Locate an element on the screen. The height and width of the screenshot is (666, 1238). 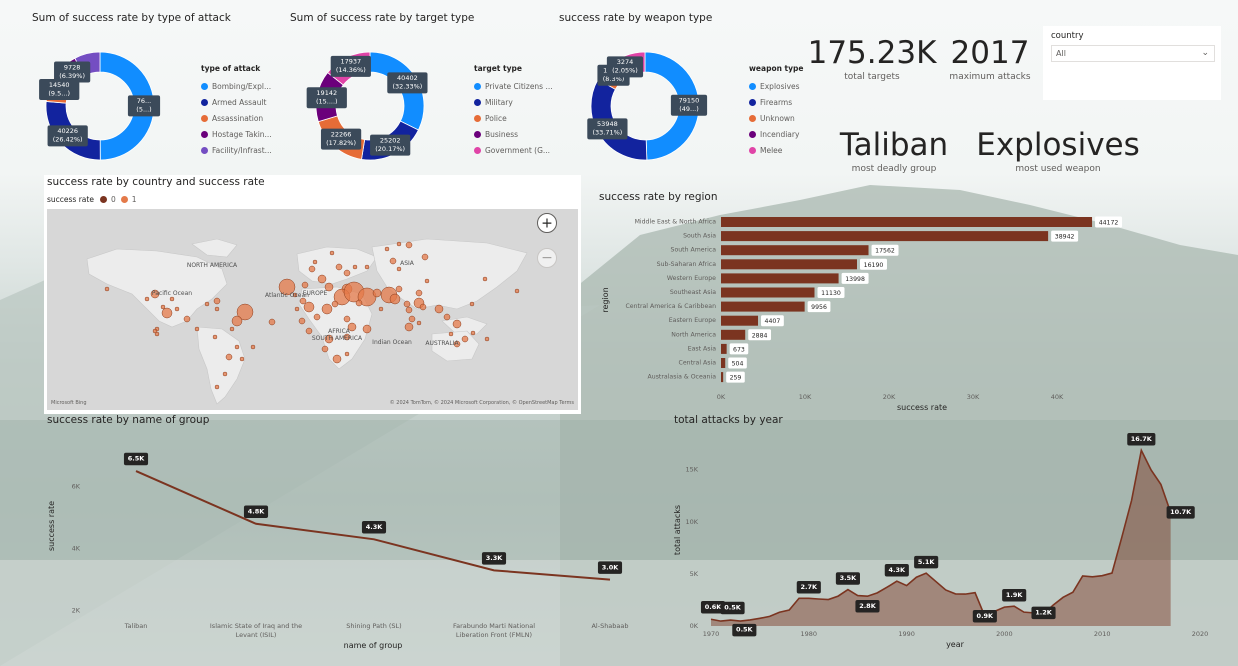
legend-item: Firearms is located at coordinates (776, 102).